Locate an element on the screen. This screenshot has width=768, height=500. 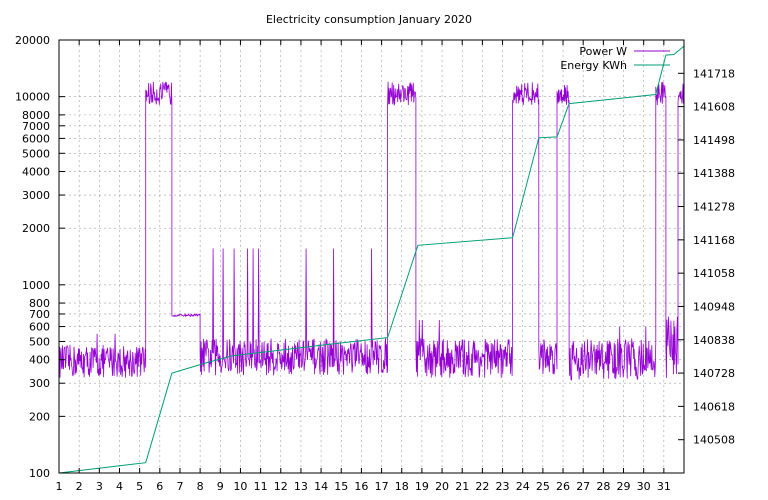
y-right-tick-label: 141718 is located at coordinates (714, 73).